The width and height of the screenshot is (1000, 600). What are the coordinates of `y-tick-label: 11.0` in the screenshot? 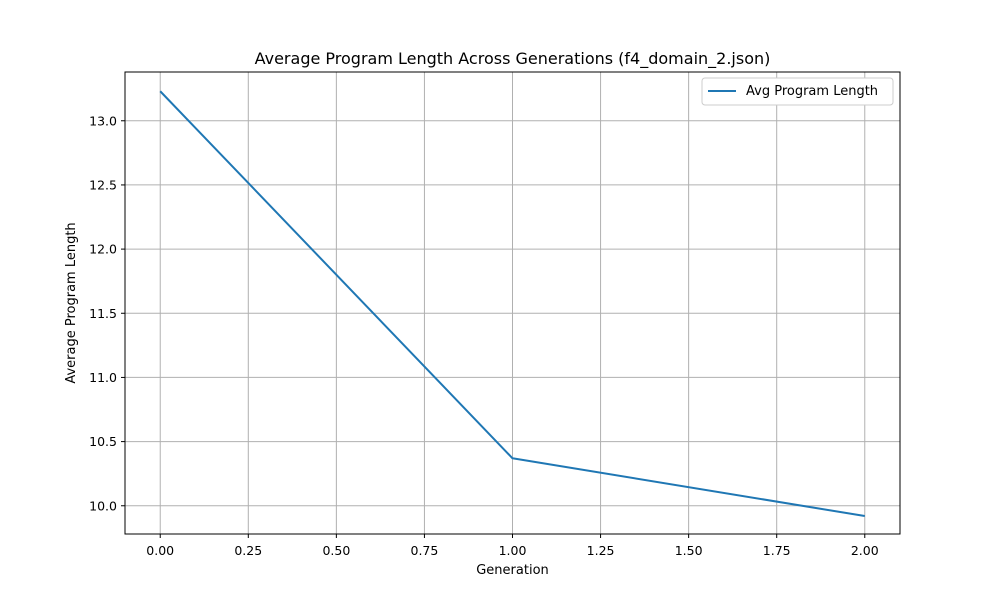 It's located at (103, 377).